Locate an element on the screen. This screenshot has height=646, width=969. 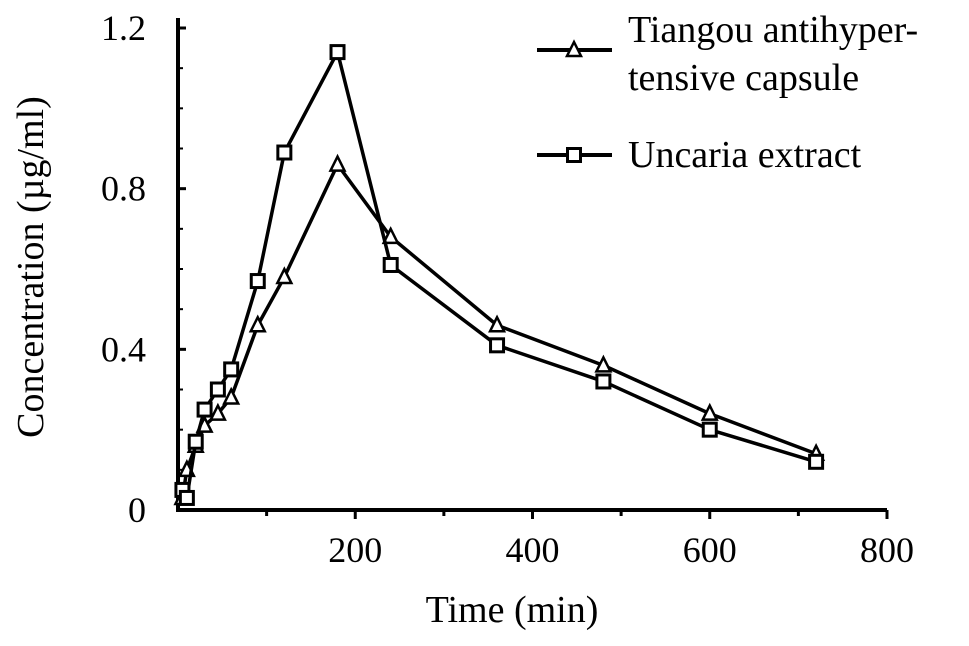
x-tick-label: 200 is located at coordinates (355, 550).